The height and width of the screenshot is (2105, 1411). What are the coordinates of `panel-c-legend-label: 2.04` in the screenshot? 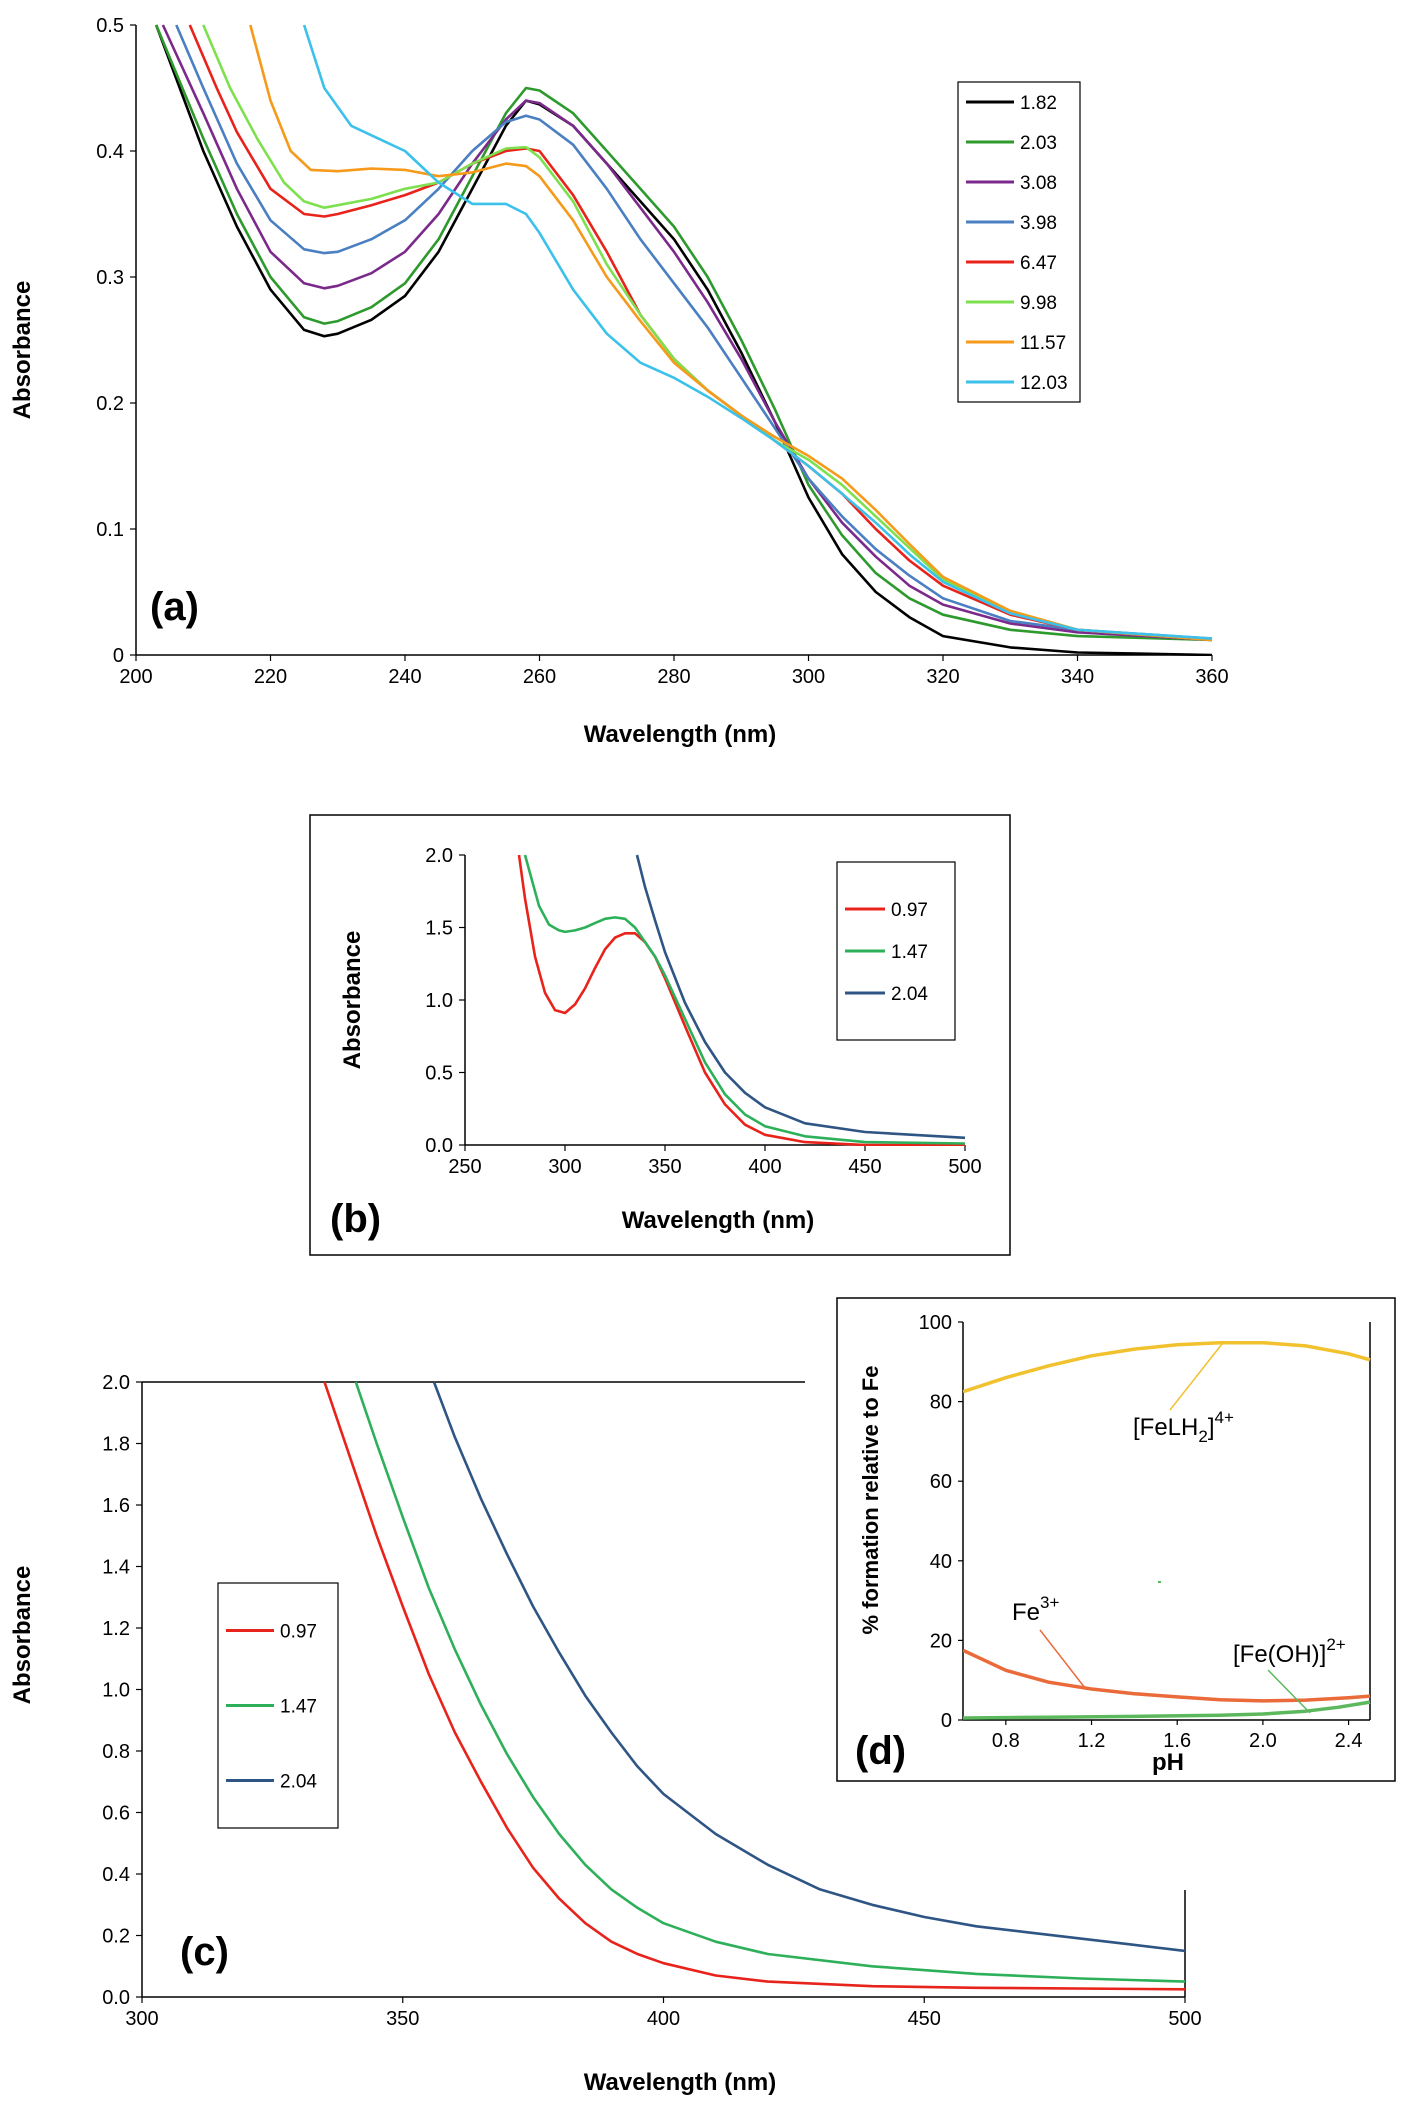 It's located at (298, 1782).